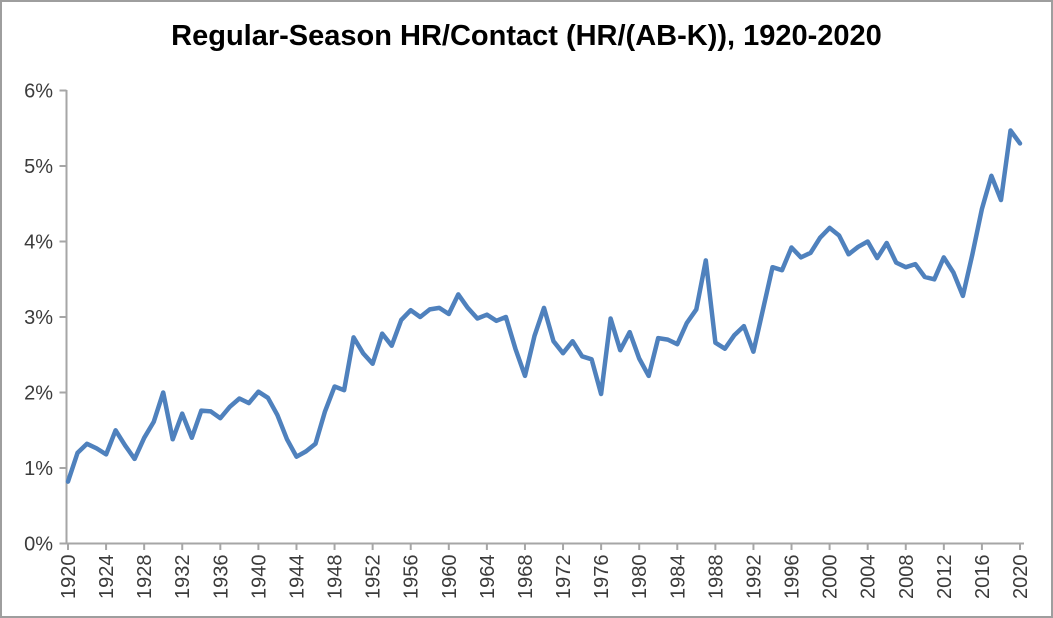 The width and height of the screenshot is (1053, 618). Describe the element at coordinates (754, 577) in the screenshot. I see `x-tick-label: 1992` at that location.